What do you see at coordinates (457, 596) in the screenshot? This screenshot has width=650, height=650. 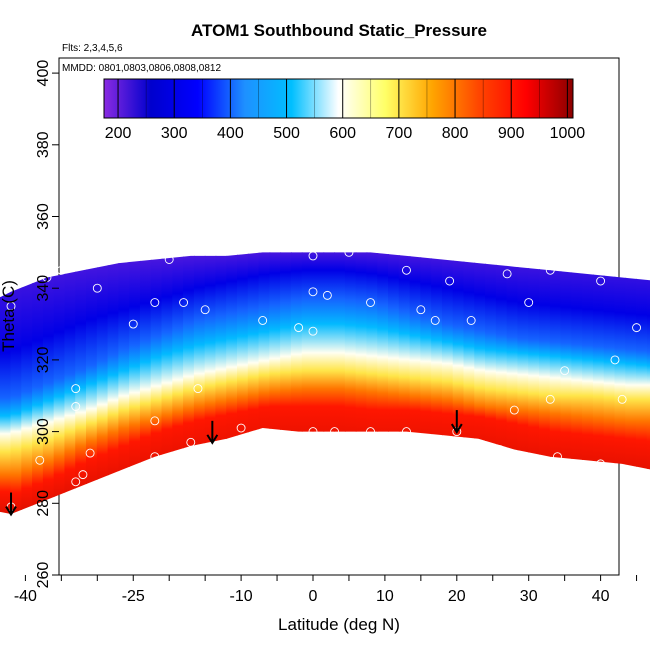 I see `x-tick-label: 20` at bounding box center [457, 596].